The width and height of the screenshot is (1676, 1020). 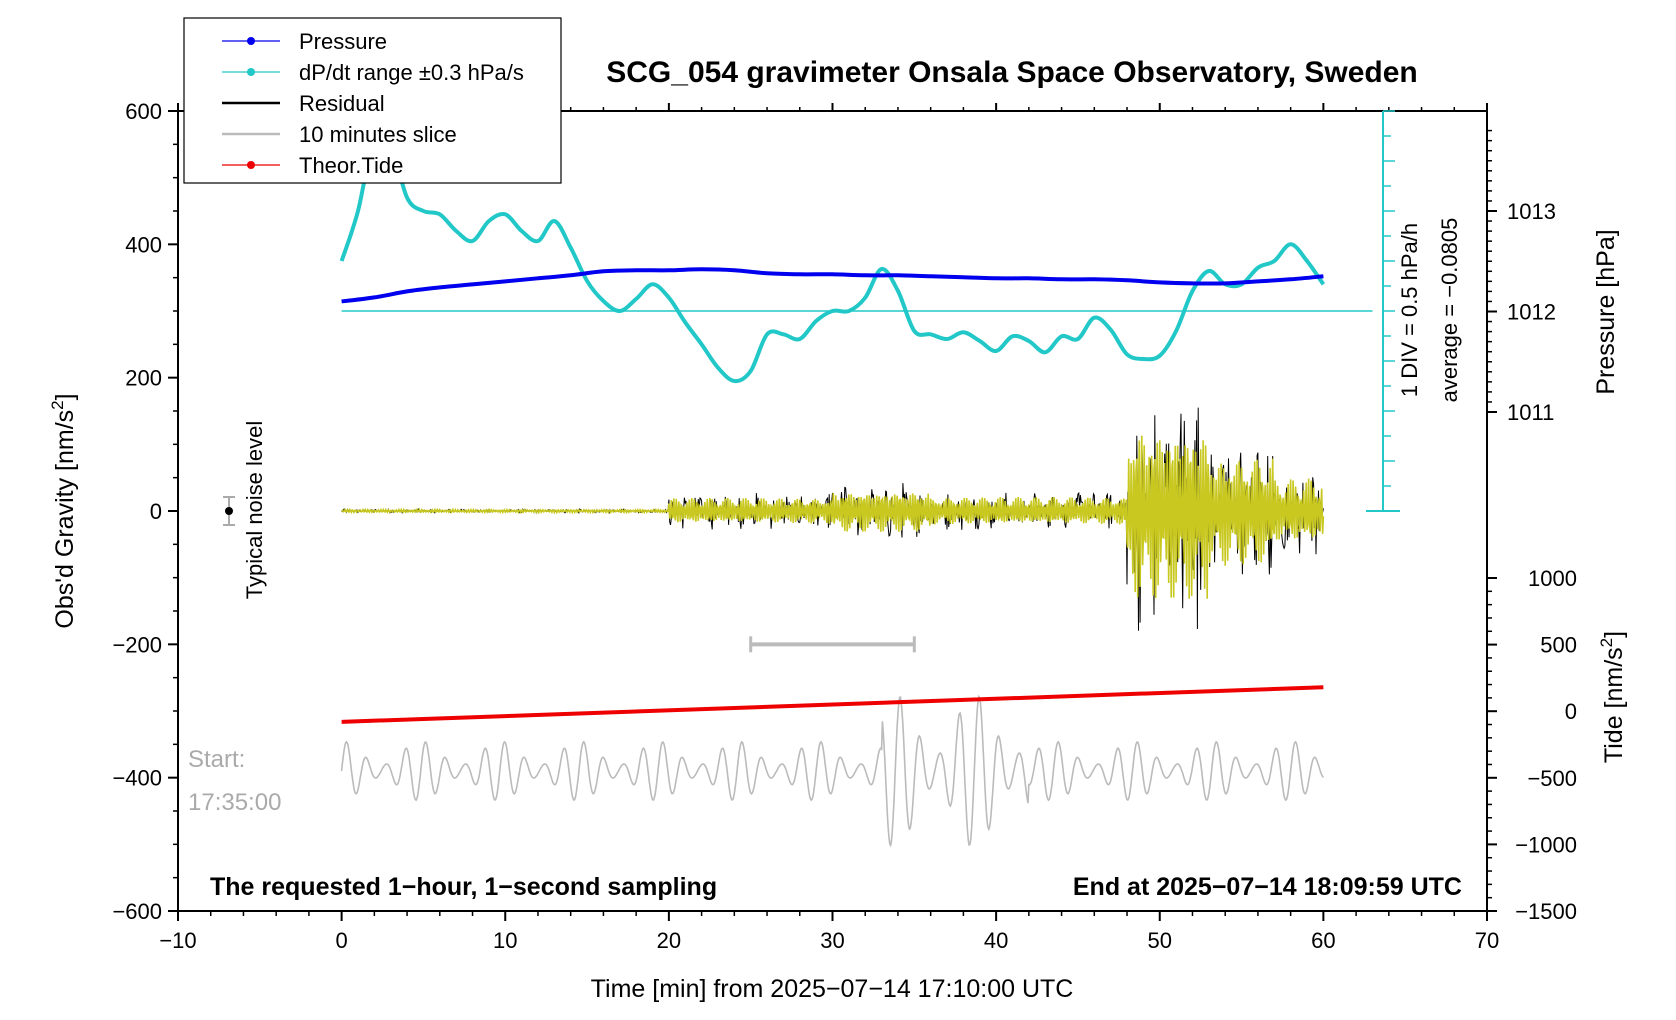 I want to click on y-tick-label: 400, so click(x=143, y=244).